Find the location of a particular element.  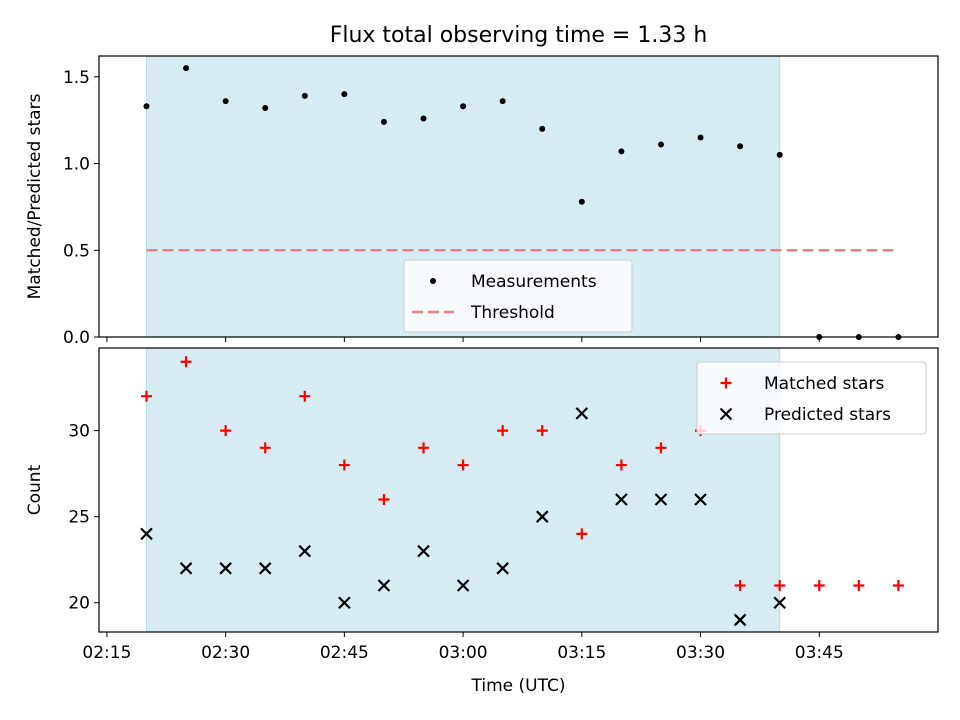

legend: Measurements Threshold is located at coordinates (518, 296).